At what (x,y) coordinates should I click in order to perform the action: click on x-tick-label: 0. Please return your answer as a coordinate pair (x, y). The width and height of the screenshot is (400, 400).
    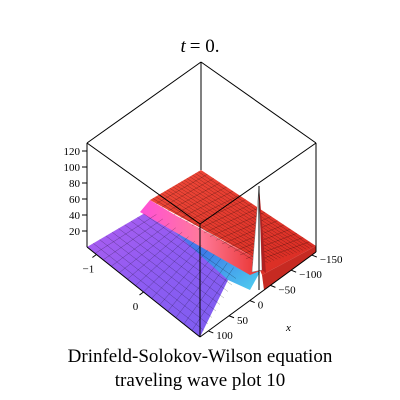
    Looking at the image, I should click on (261, 306).